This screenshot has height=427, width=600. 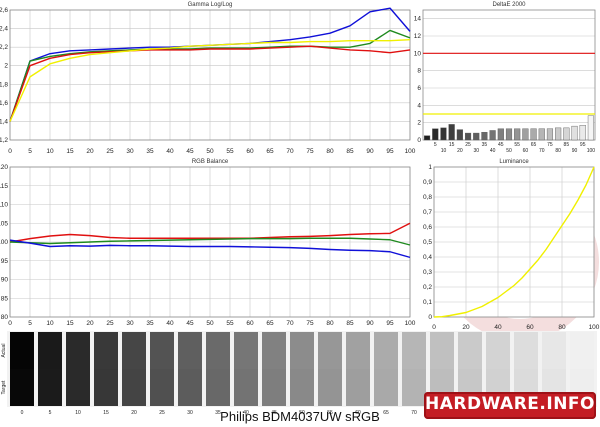 What do you see at coordinates (509, 151) in the screenshot?
I see `x-tick-label: 50` at bounding box center [509, 151].